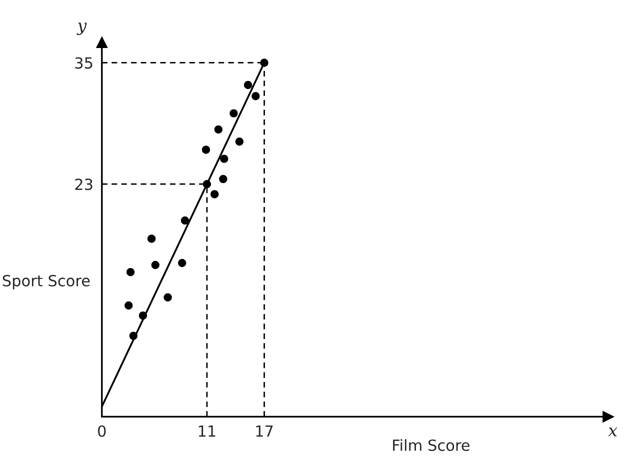 The image size is (625, 462). I want to click on y-tick-label: 35, so click(83, 63).